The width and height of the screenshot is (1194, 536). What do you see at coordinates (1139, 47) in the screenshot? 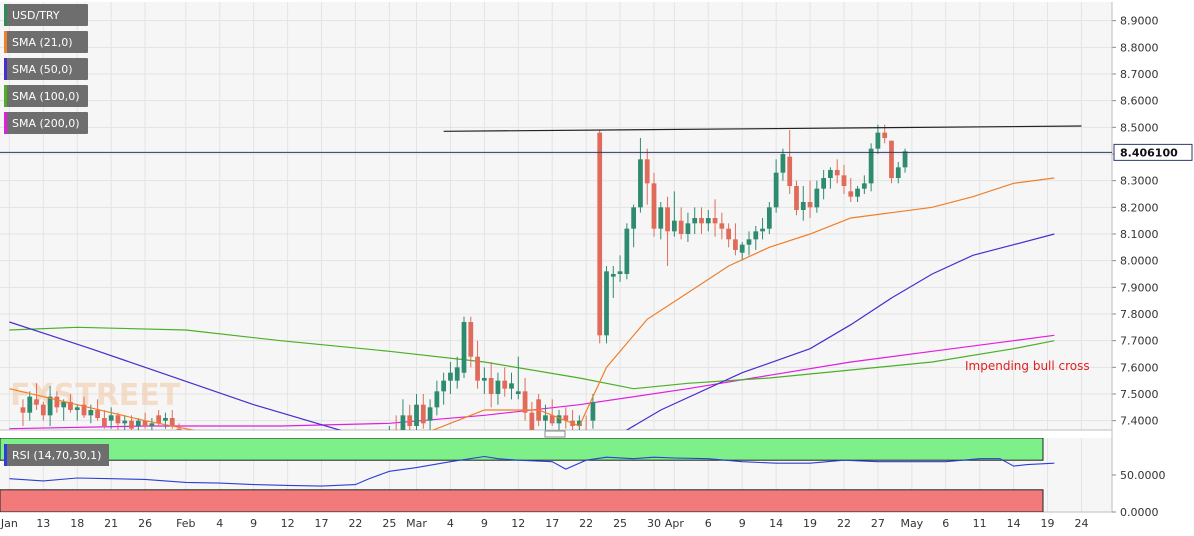
I see `y-tick-label: 8.8000` at bounding box center [1139, 47].